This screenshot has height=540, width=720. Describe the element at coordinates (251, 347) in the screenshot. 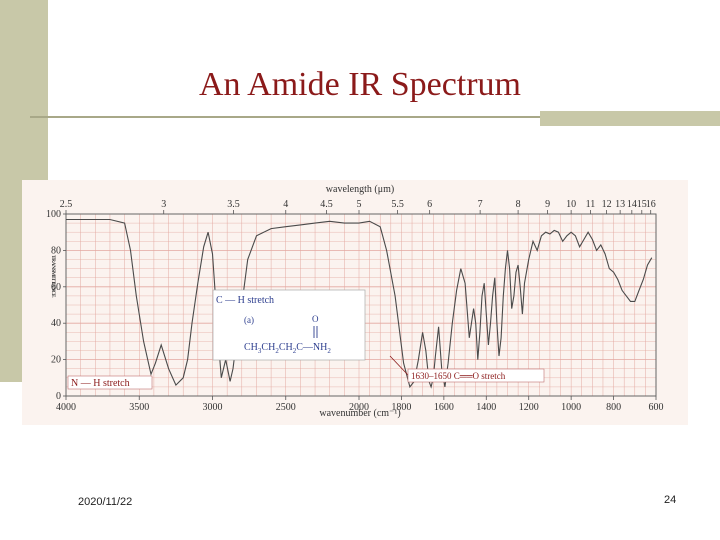

I see `formula-ch3: CH` at that location.